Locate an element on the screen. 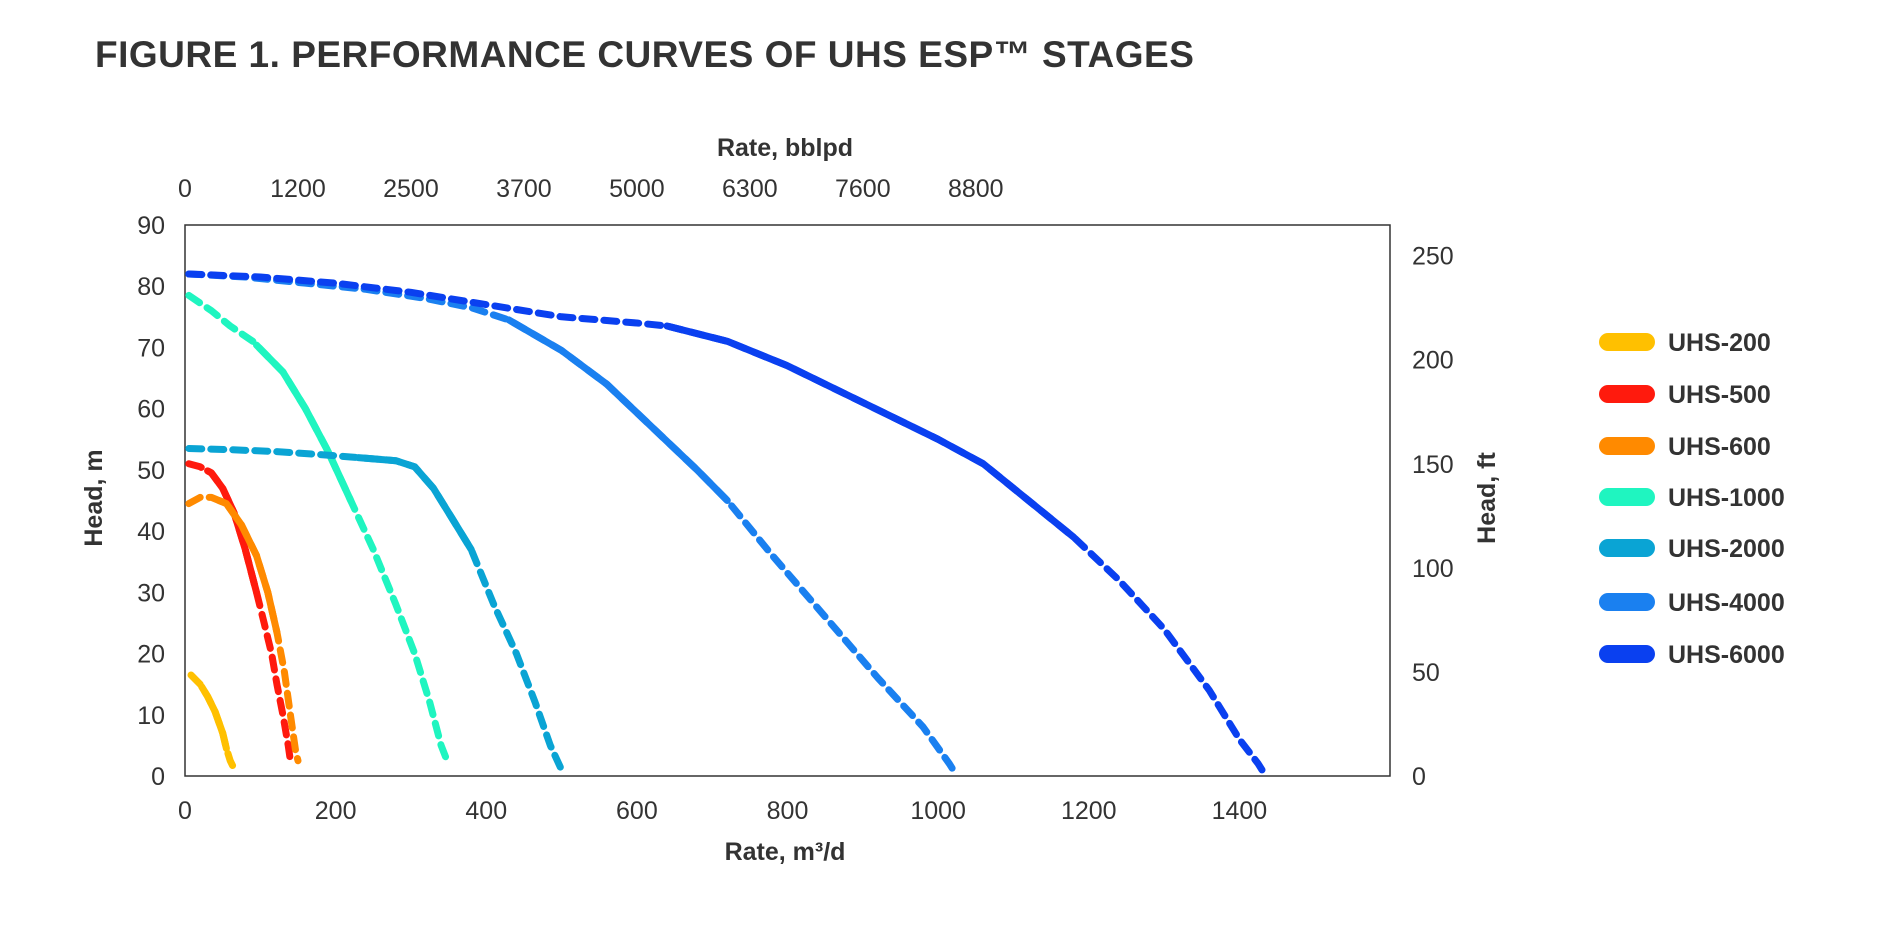 The height and width of the screenshot is (930, 1890). top-x-tick-label: 2500 is located at coordinates (411, 189).